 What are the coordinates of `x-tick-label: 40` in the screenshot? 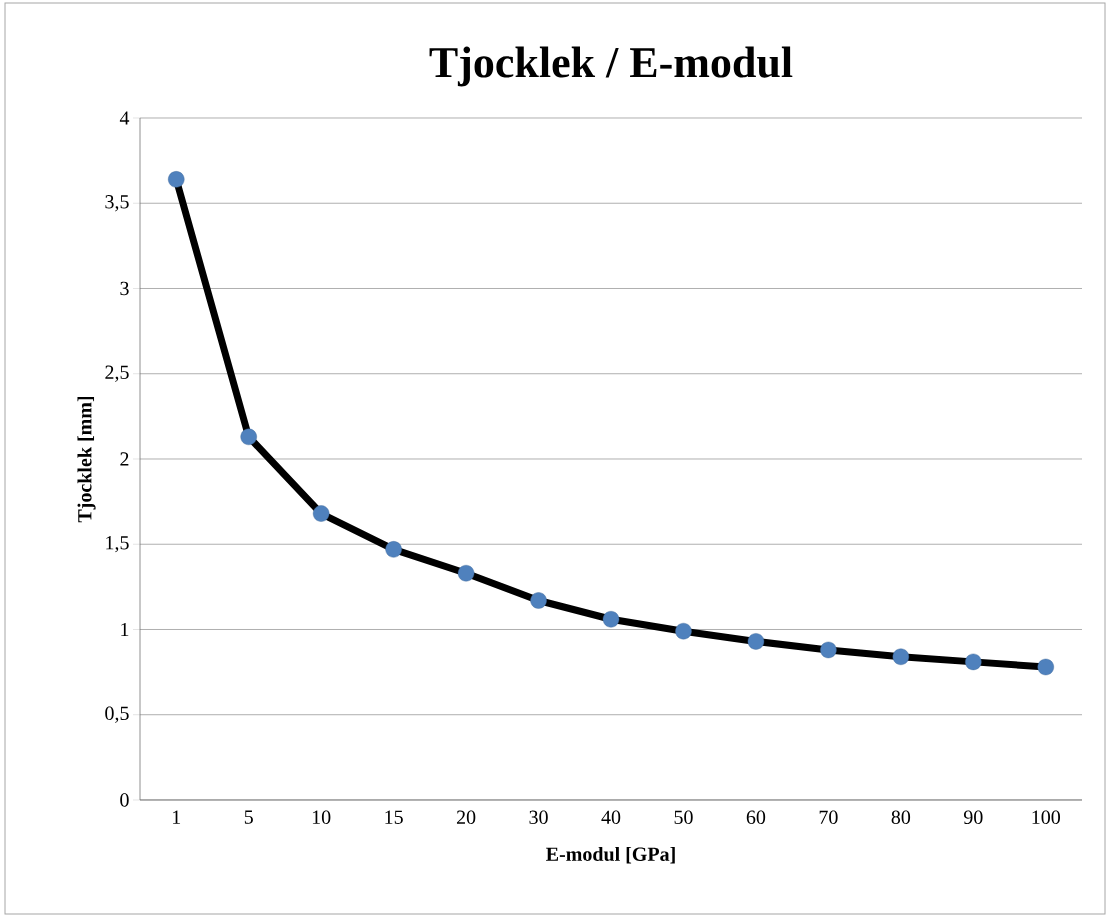 It's located at (611, 817).